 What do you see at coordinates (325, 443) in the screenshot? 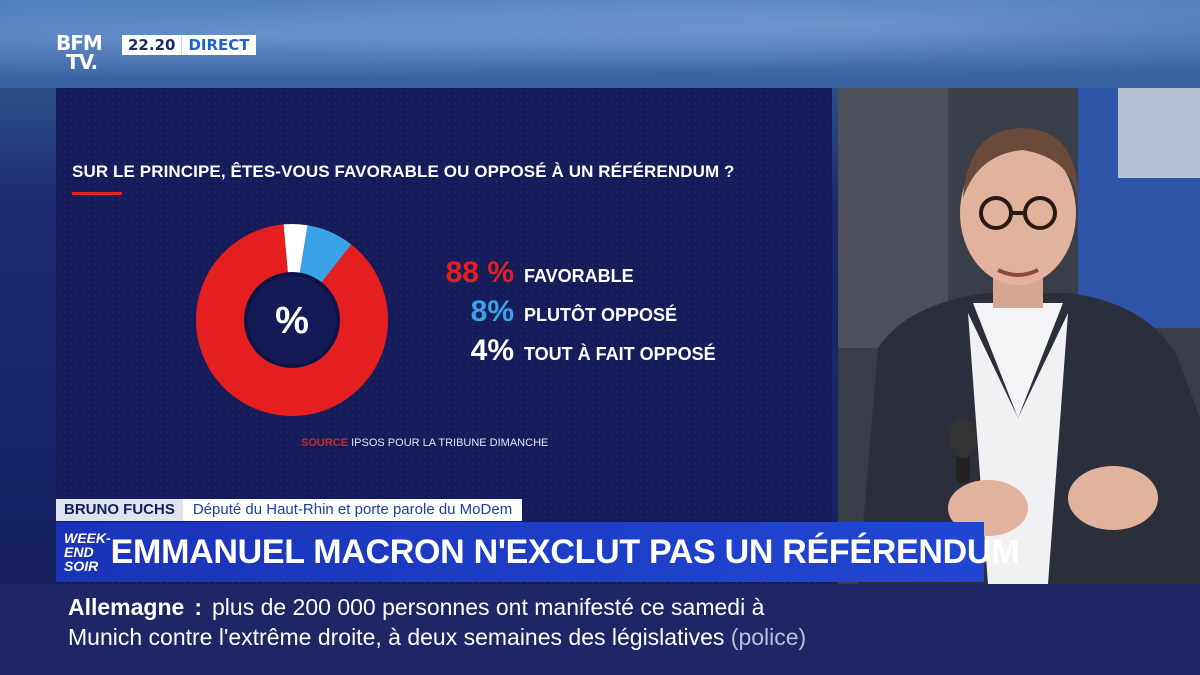
I see `source-label: SOURCE` at bounding box center [325, 443].